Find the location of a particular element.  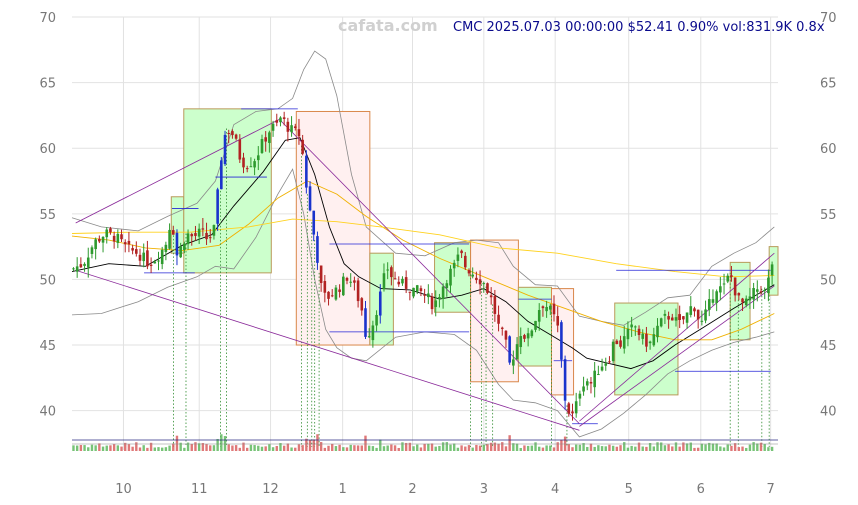

y-tick-label-right: 70 is located at coordinates (828, 18).